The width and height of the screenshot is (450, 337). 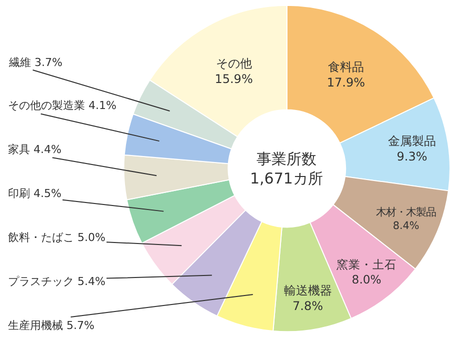 What do you see at coordinates (62, 105) in the screenshot?
I see `slice-label: その他の製造業 4.1%` at bounding box center [62, 105].